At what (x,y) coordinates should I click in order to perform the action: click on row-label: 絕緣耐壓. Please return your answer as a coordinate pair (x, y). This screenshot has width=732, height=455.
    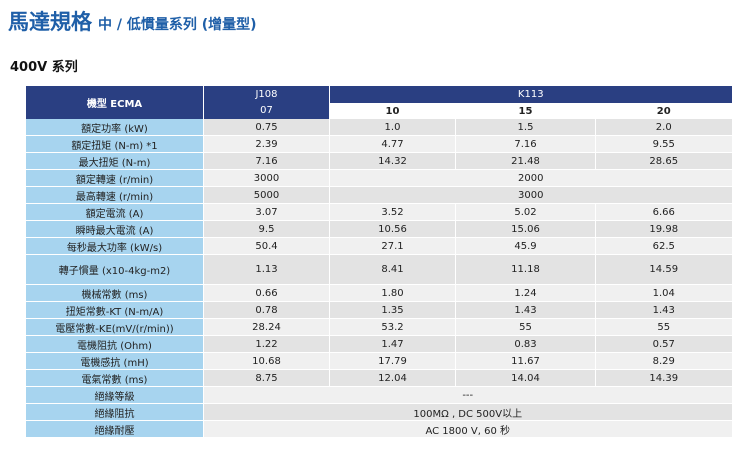
    Looking at the image, I should click on (114, 429).